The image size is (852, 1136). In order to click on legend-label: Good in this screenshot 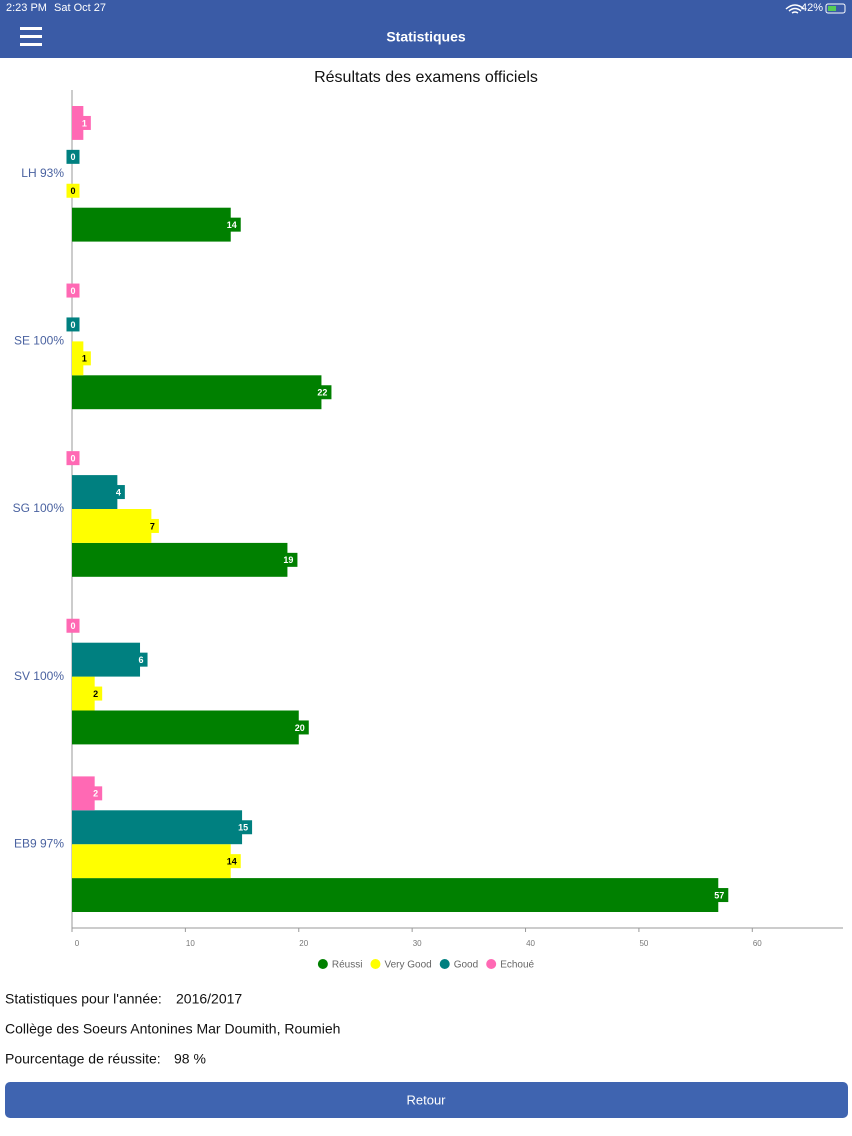, I will do `click(466, 965)`.